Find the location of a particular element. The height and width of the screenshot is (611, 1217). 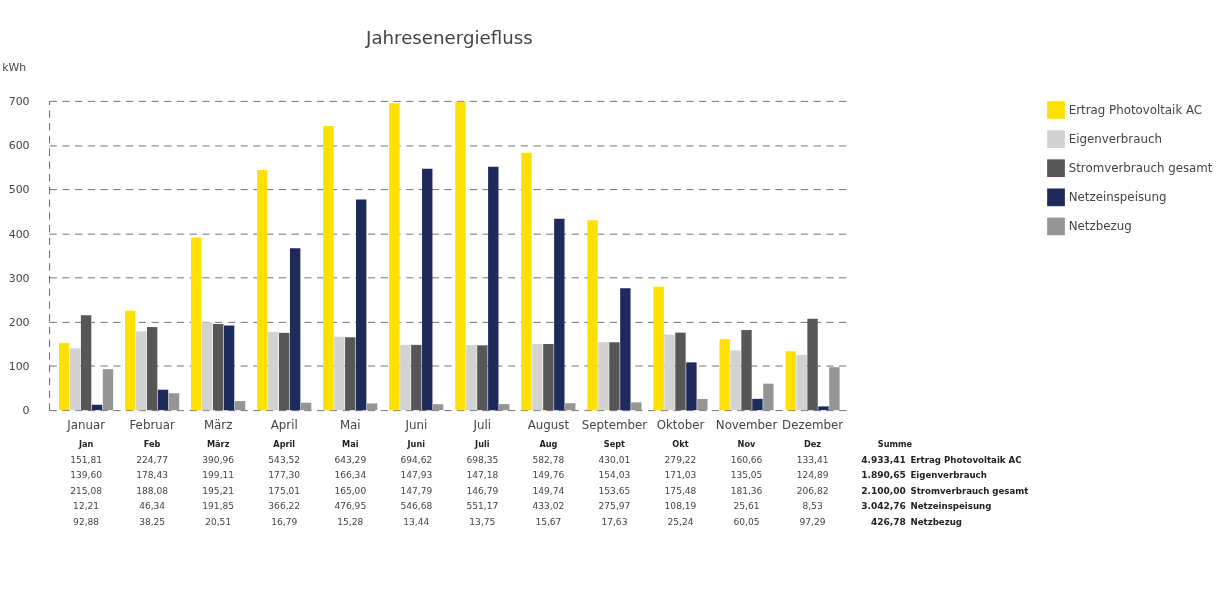

data-label: 543,52 is located at coordinates (284, 459).